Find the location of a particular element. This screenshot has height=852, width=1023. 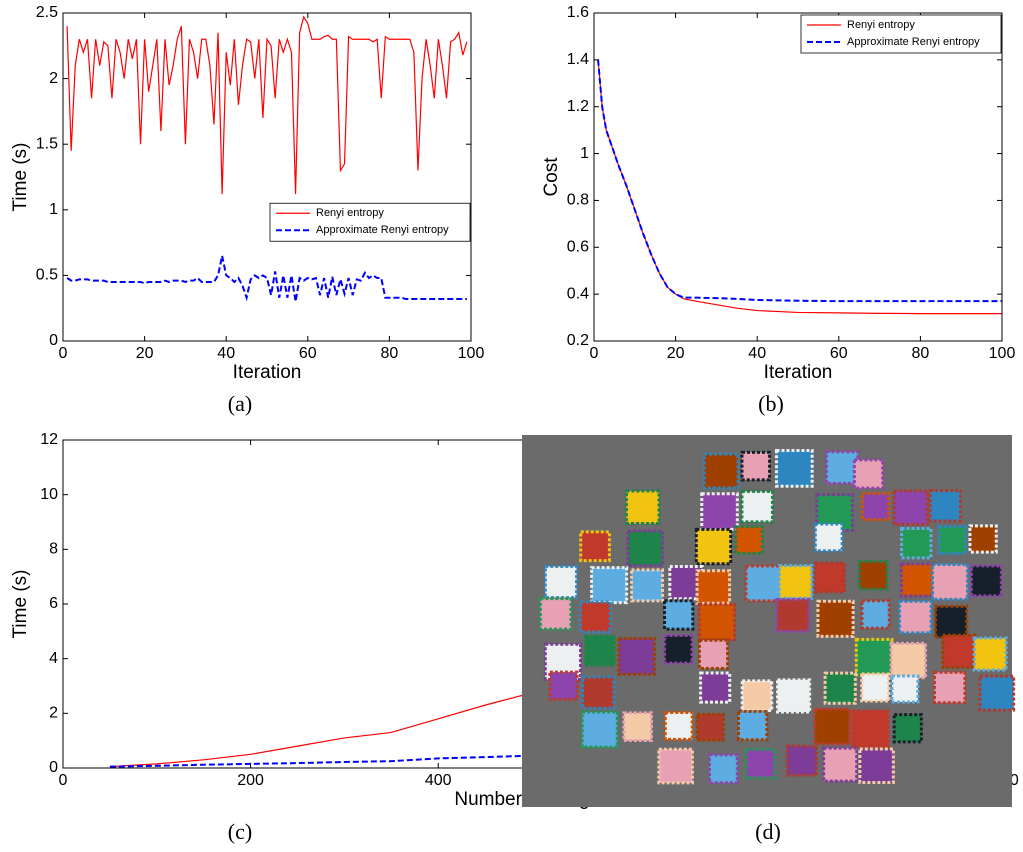

y-tick-label: 0.6 is located at coordinates (578, 247).